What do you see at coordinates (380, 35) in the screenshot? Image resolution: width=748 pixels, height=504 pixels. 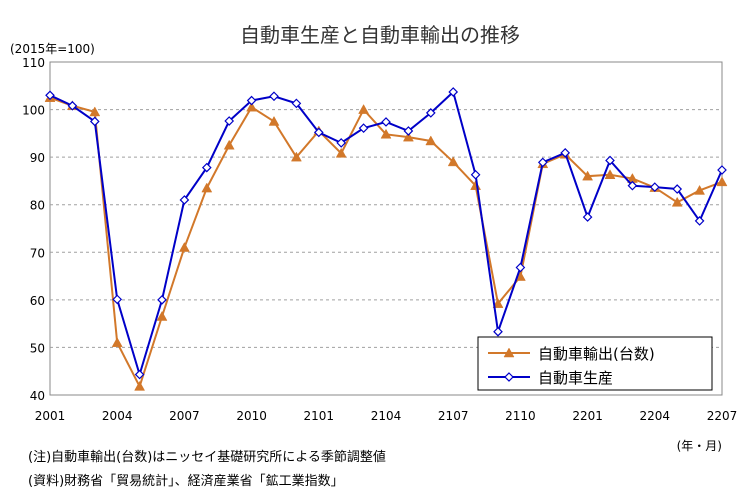 I see `chart-title: 自動車生産と自動車輸出の推移` at bounding box center [380, 35].